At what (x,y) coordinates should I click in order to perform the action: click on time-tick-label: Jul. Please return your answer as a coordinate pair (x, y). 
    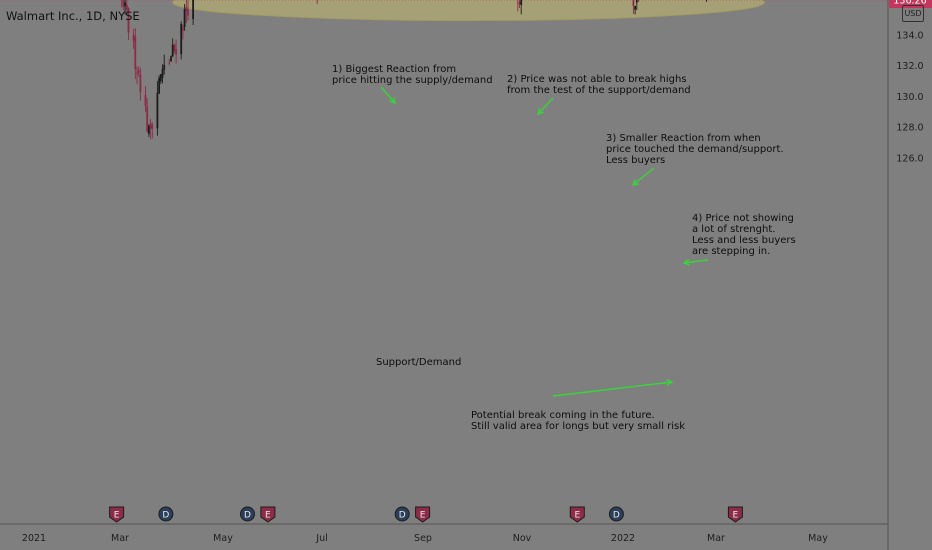
    Looking at the image, I should click on (321, 538).